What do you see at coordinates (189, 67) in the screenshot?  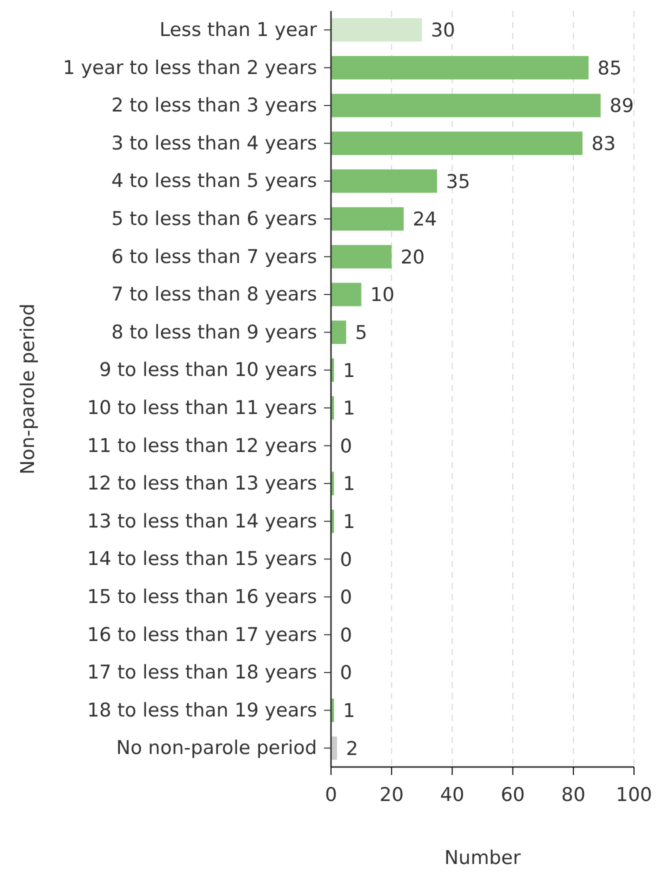 I see `y-tick-label: 1 year to less than 2 years` at bounding box center [189, 67].